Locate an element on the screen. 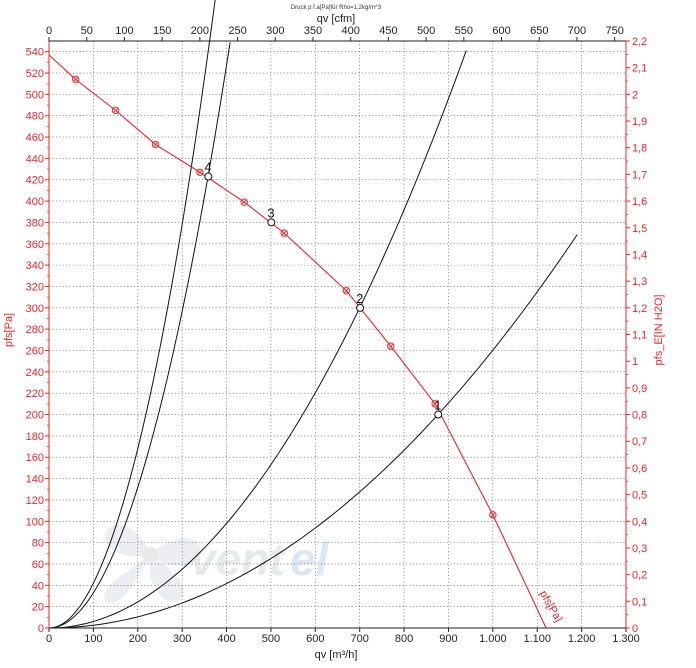  y2-tick-label-19: 1,9 is located at coordinates (639, 122).